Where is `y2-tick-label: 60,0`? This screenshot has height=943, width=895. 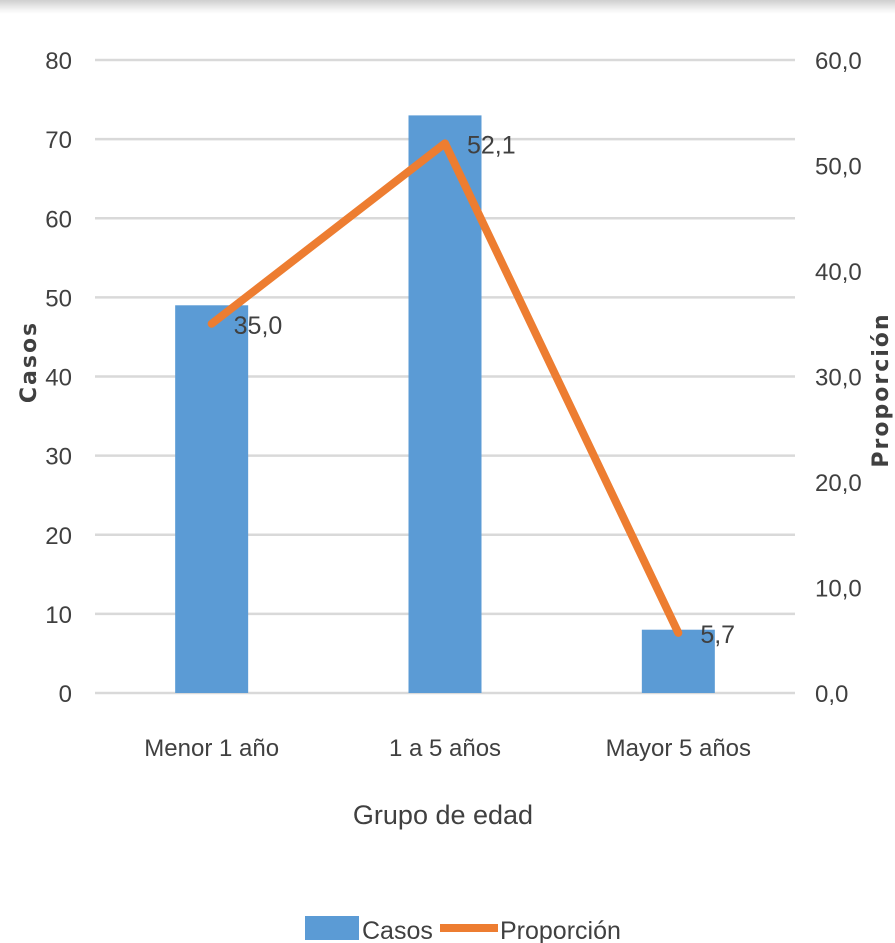 y2-tick-label: 60,0 is located at coordinates (838, 61).